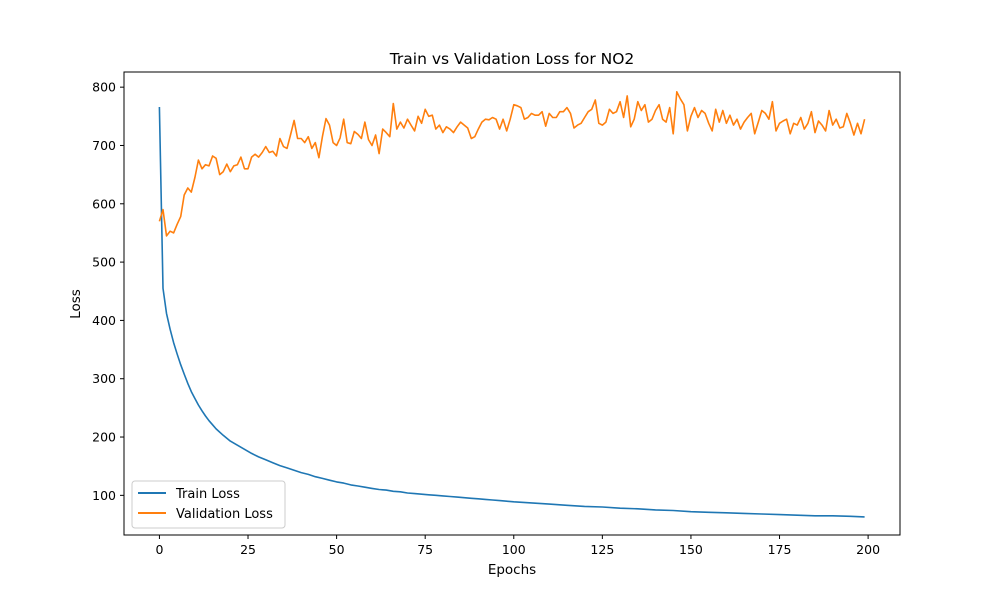 Image resolution: width=1000 pixels, height=600 pixels. I want to click on x-tick-label: 125, so click(602, 549).